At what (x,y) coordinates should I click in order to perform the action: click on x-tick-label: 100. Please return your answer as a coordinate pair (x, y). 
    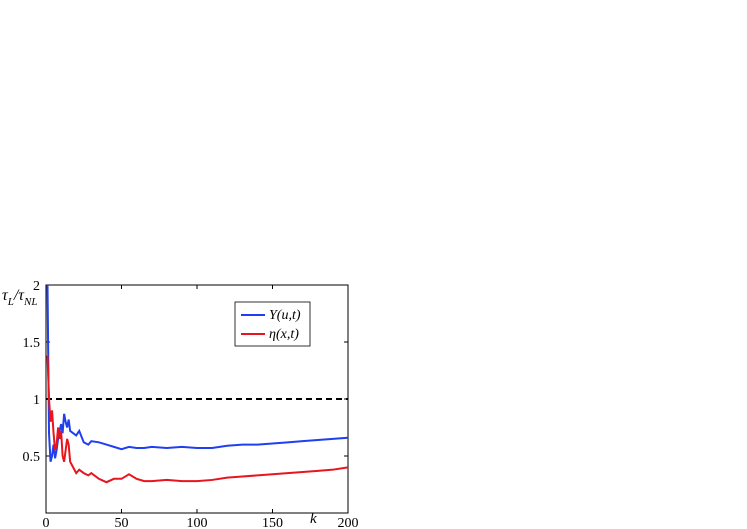
    Looking at the image, I should click on (197, 522).